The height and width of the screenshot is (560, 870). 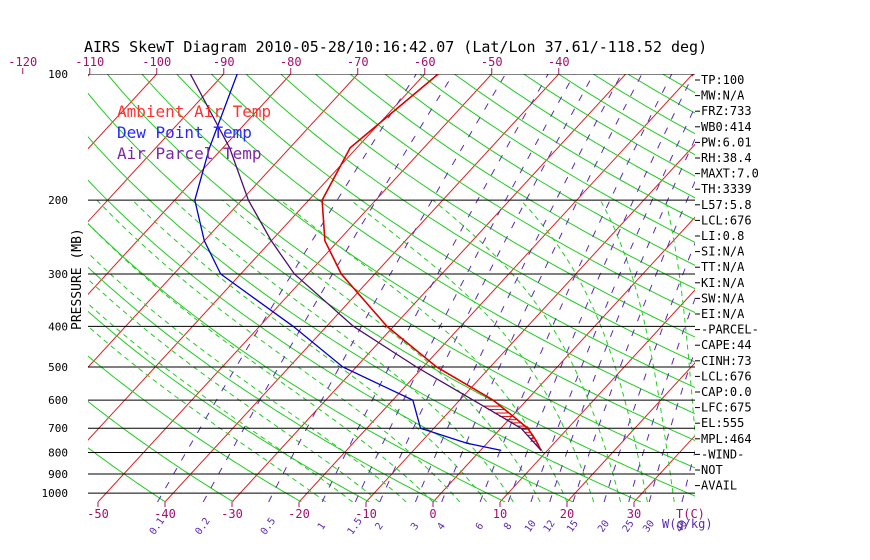 I want to click on mixing-ratio-tick-label: 0.2, so click(x=202, y=526).